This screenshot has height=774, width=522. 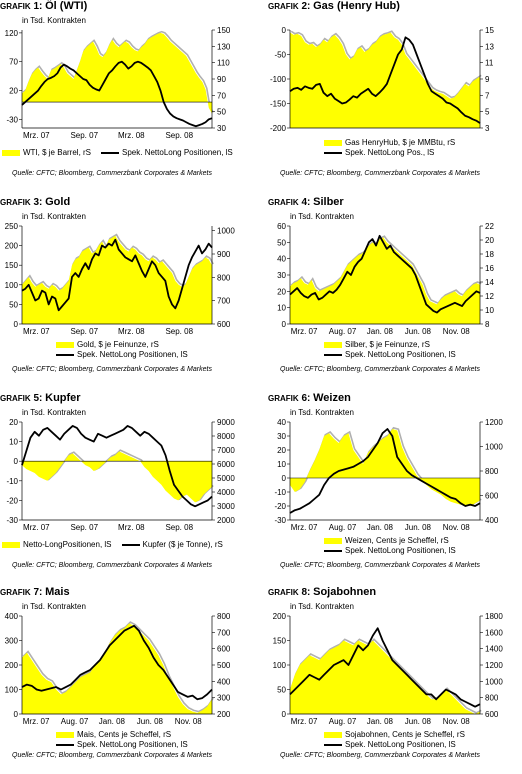 What do you see at coordinates (278, 128) in the screenshot?
I see `left-tick-label: -200` at bounding box center [278, 128].